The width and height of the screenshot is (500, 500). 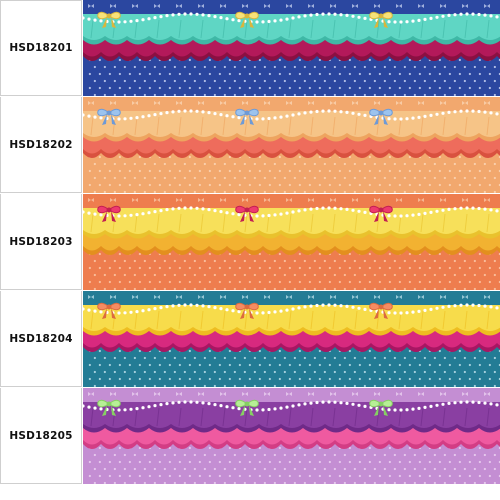 I want to click on product-code-cell: HSD18204, so click(x=41, y=339).